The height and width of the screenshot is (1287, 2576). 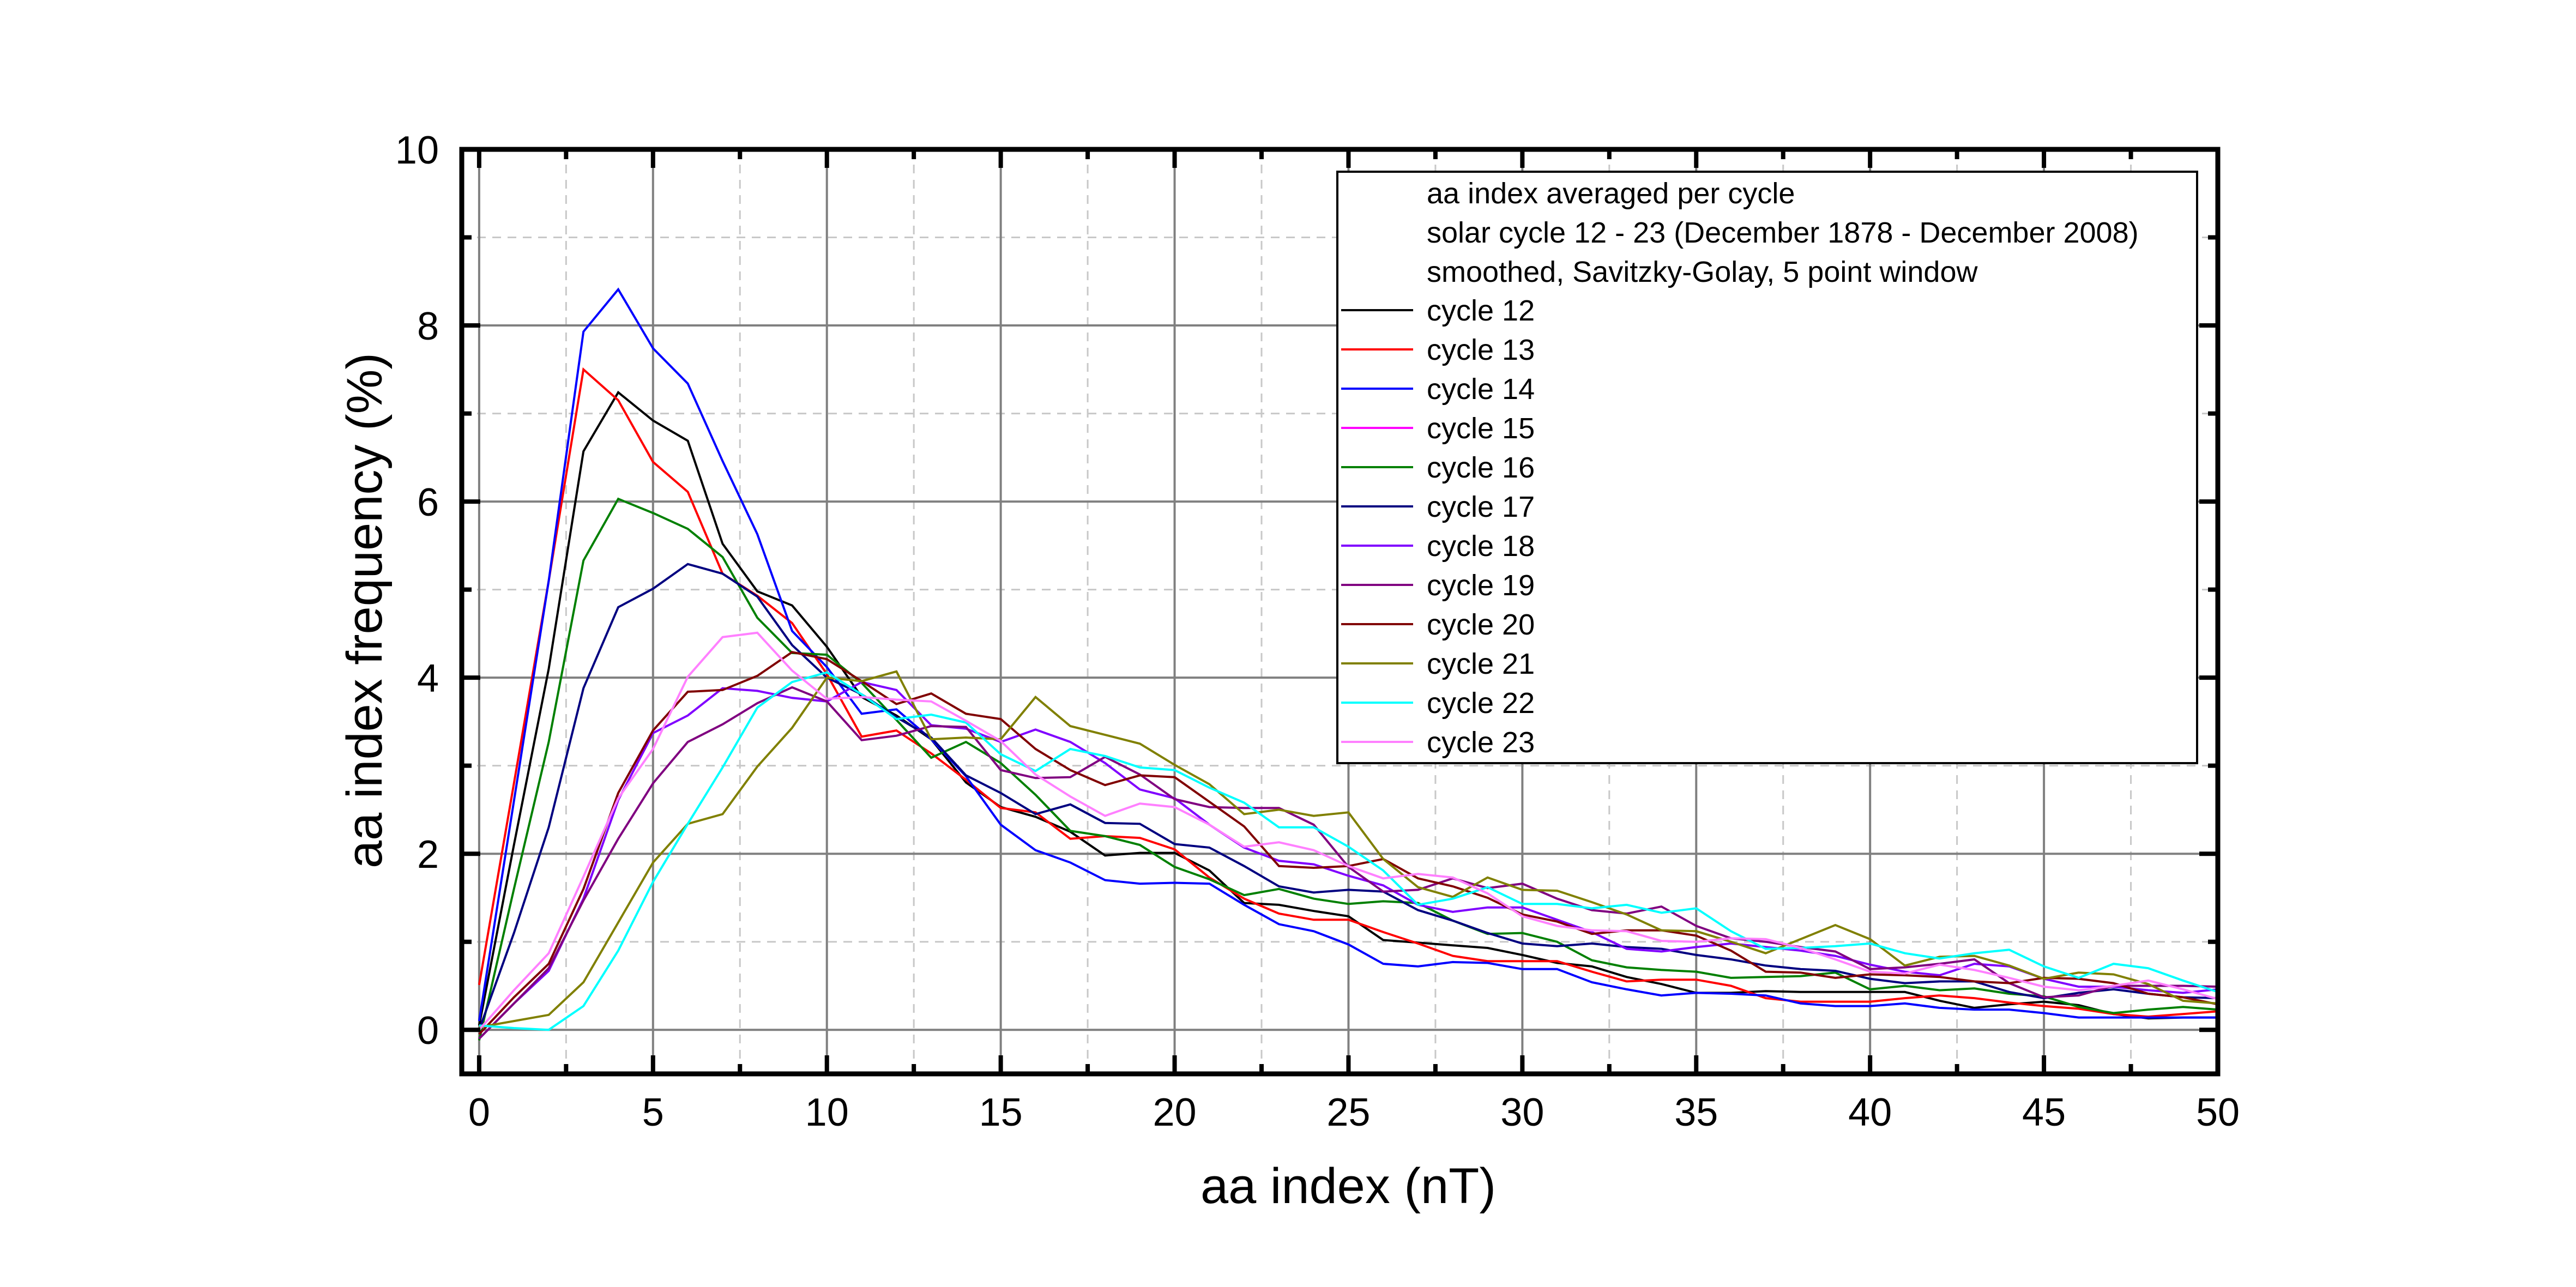 I want to click on legend-label: cycle 21, so click(x=1481, y=664).